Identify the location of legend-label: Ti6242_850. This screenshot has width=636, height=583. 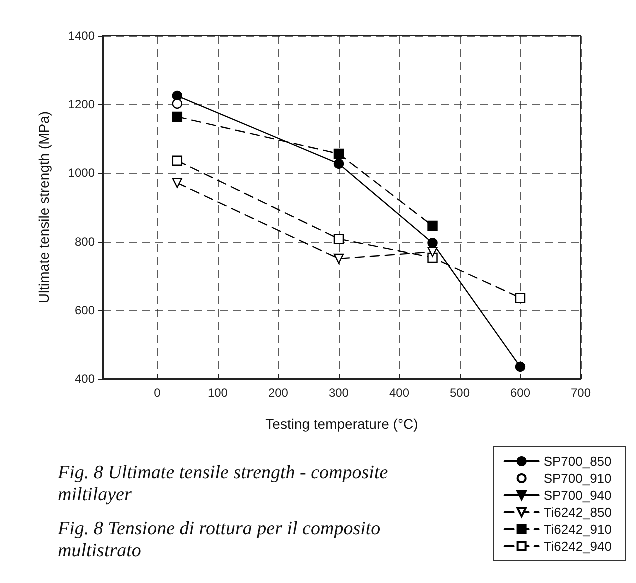
(578, 512).